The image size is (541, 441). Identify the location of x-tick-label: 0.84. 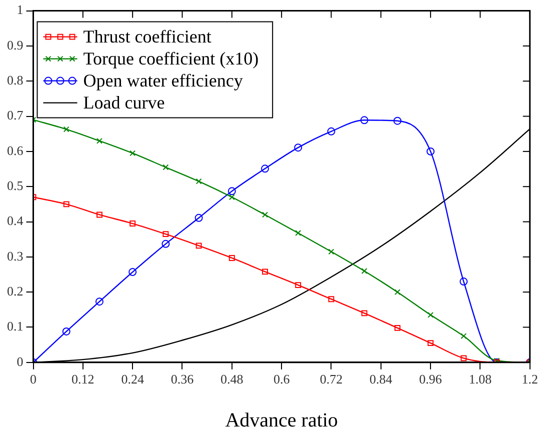
(381, 379).